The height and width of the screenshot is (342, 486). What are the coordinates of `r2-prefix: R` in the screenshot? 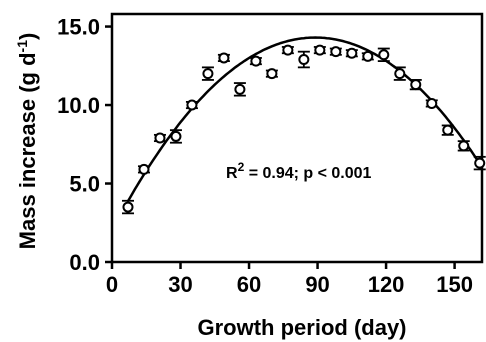 It's located at (232, 173).